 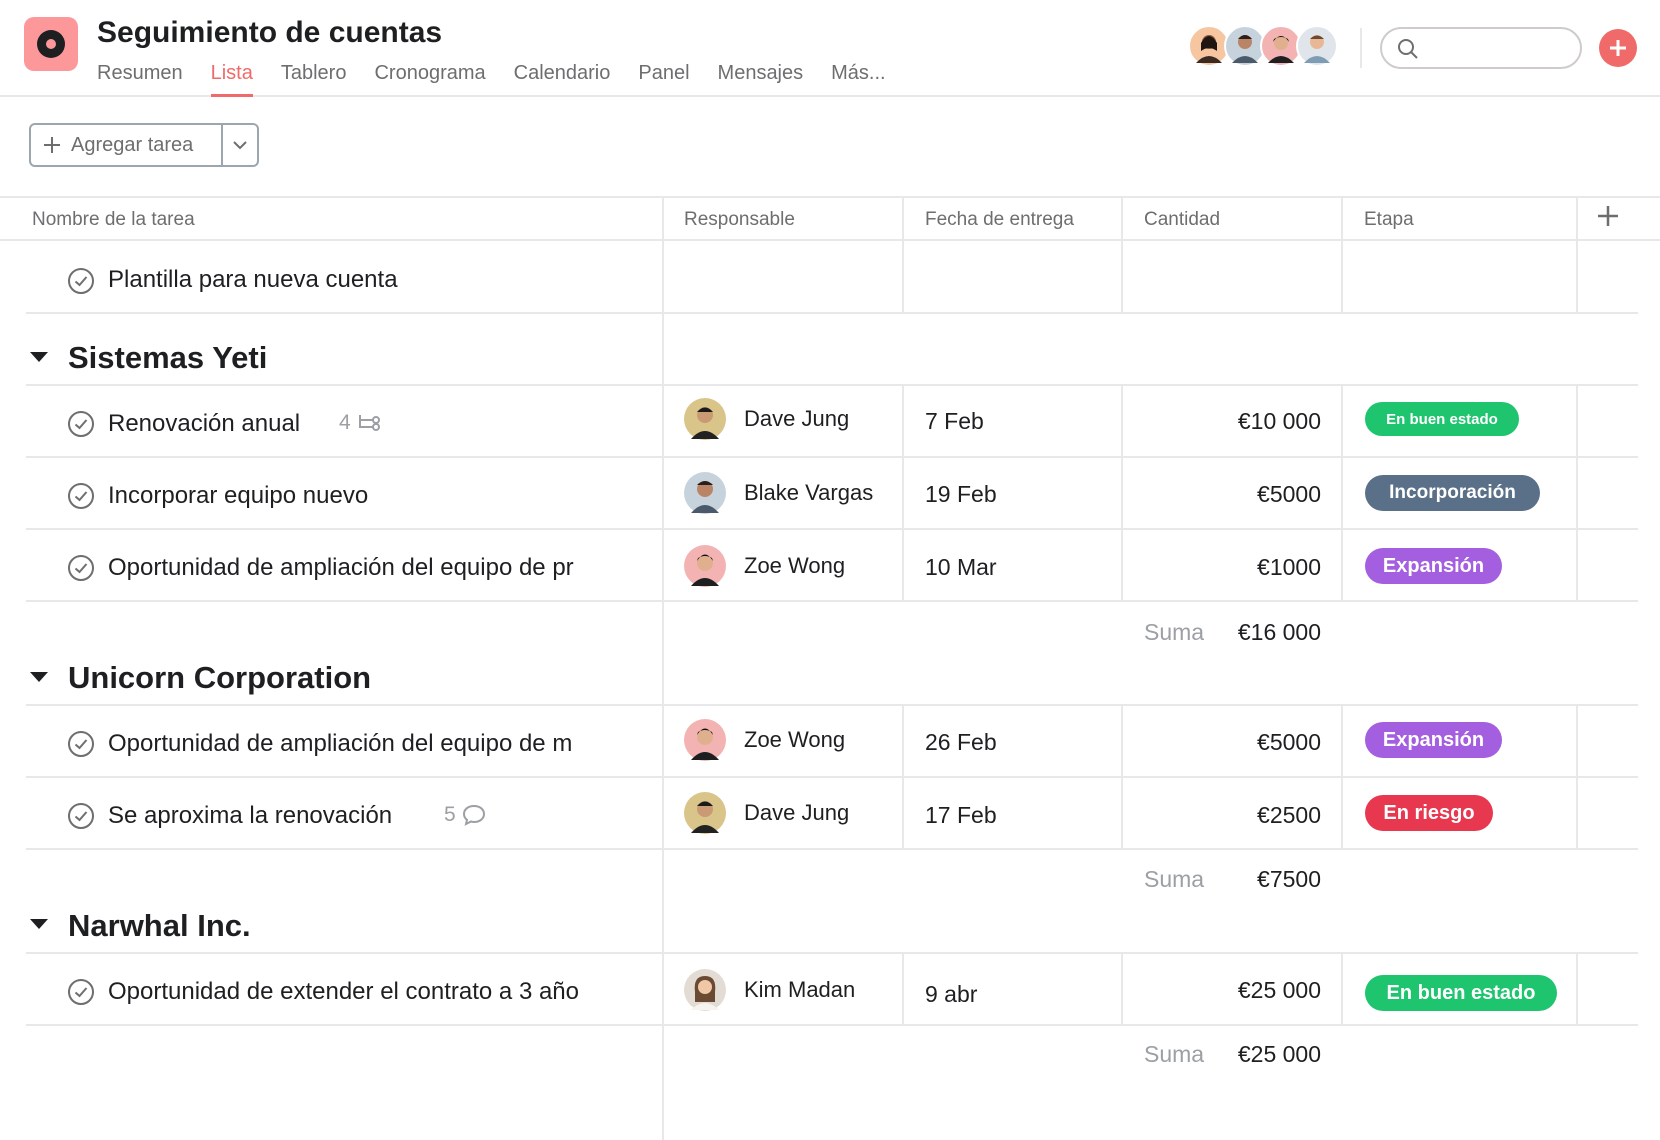 What do you see at coordinates (253, 279) in the screenshot?
I see `task-name: Plantilla para nueva cuenta` at bounding box center [253, 279].